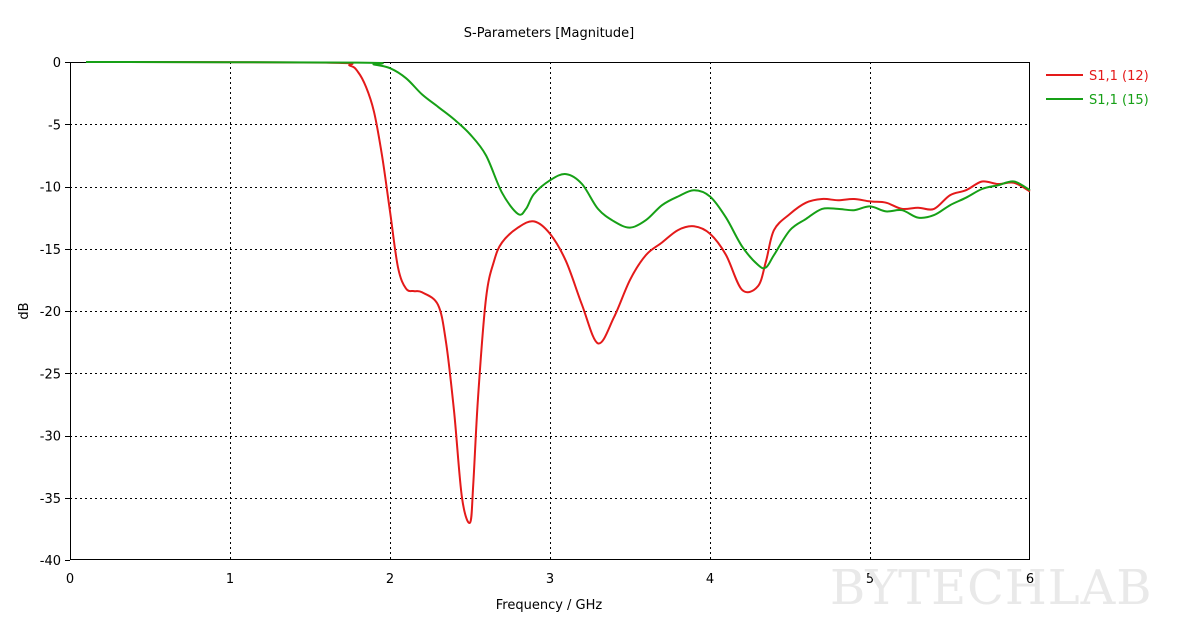 This screenshot has height=620, width=1183. Describe the element at coordinates (710, 579) in the screenshot. I see `x-tick-label: 4` at that location.